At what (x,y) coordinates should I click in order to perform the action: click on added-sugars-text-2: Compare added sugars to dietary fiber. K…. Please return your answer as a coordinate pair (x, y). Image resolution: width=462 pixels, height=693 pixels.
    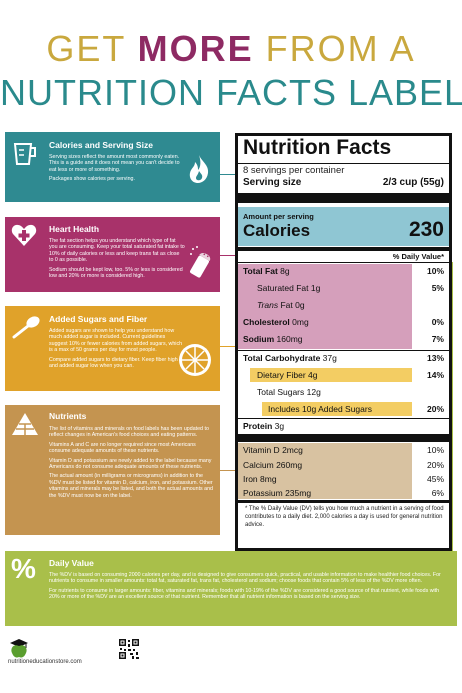
    Looking at the image, I should click on (113, 363).